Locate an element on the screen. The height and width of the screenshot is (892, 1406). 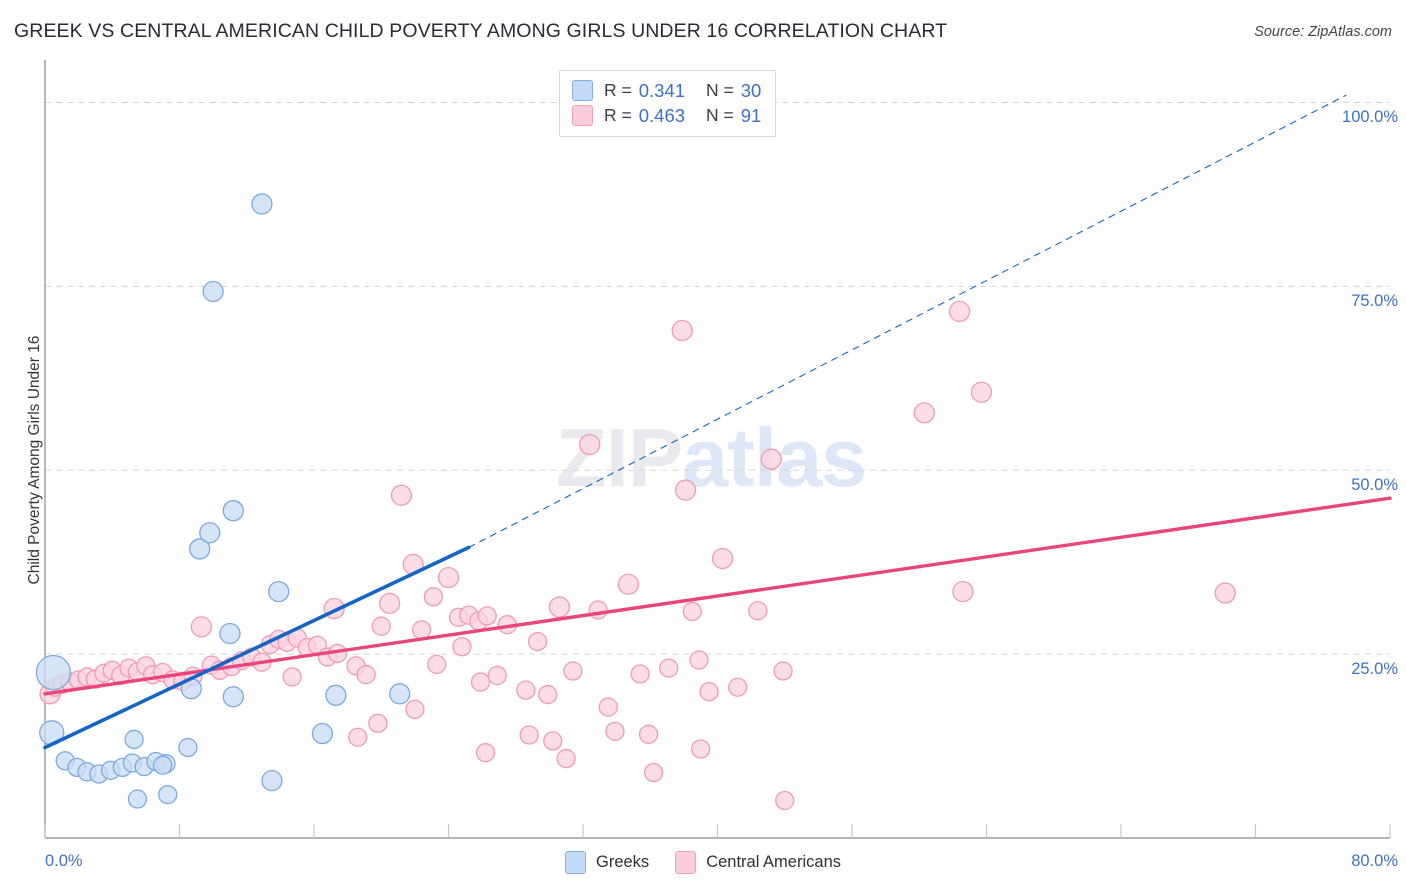
legend-swatch-greeks-icon is located at coordinates (582, 90).